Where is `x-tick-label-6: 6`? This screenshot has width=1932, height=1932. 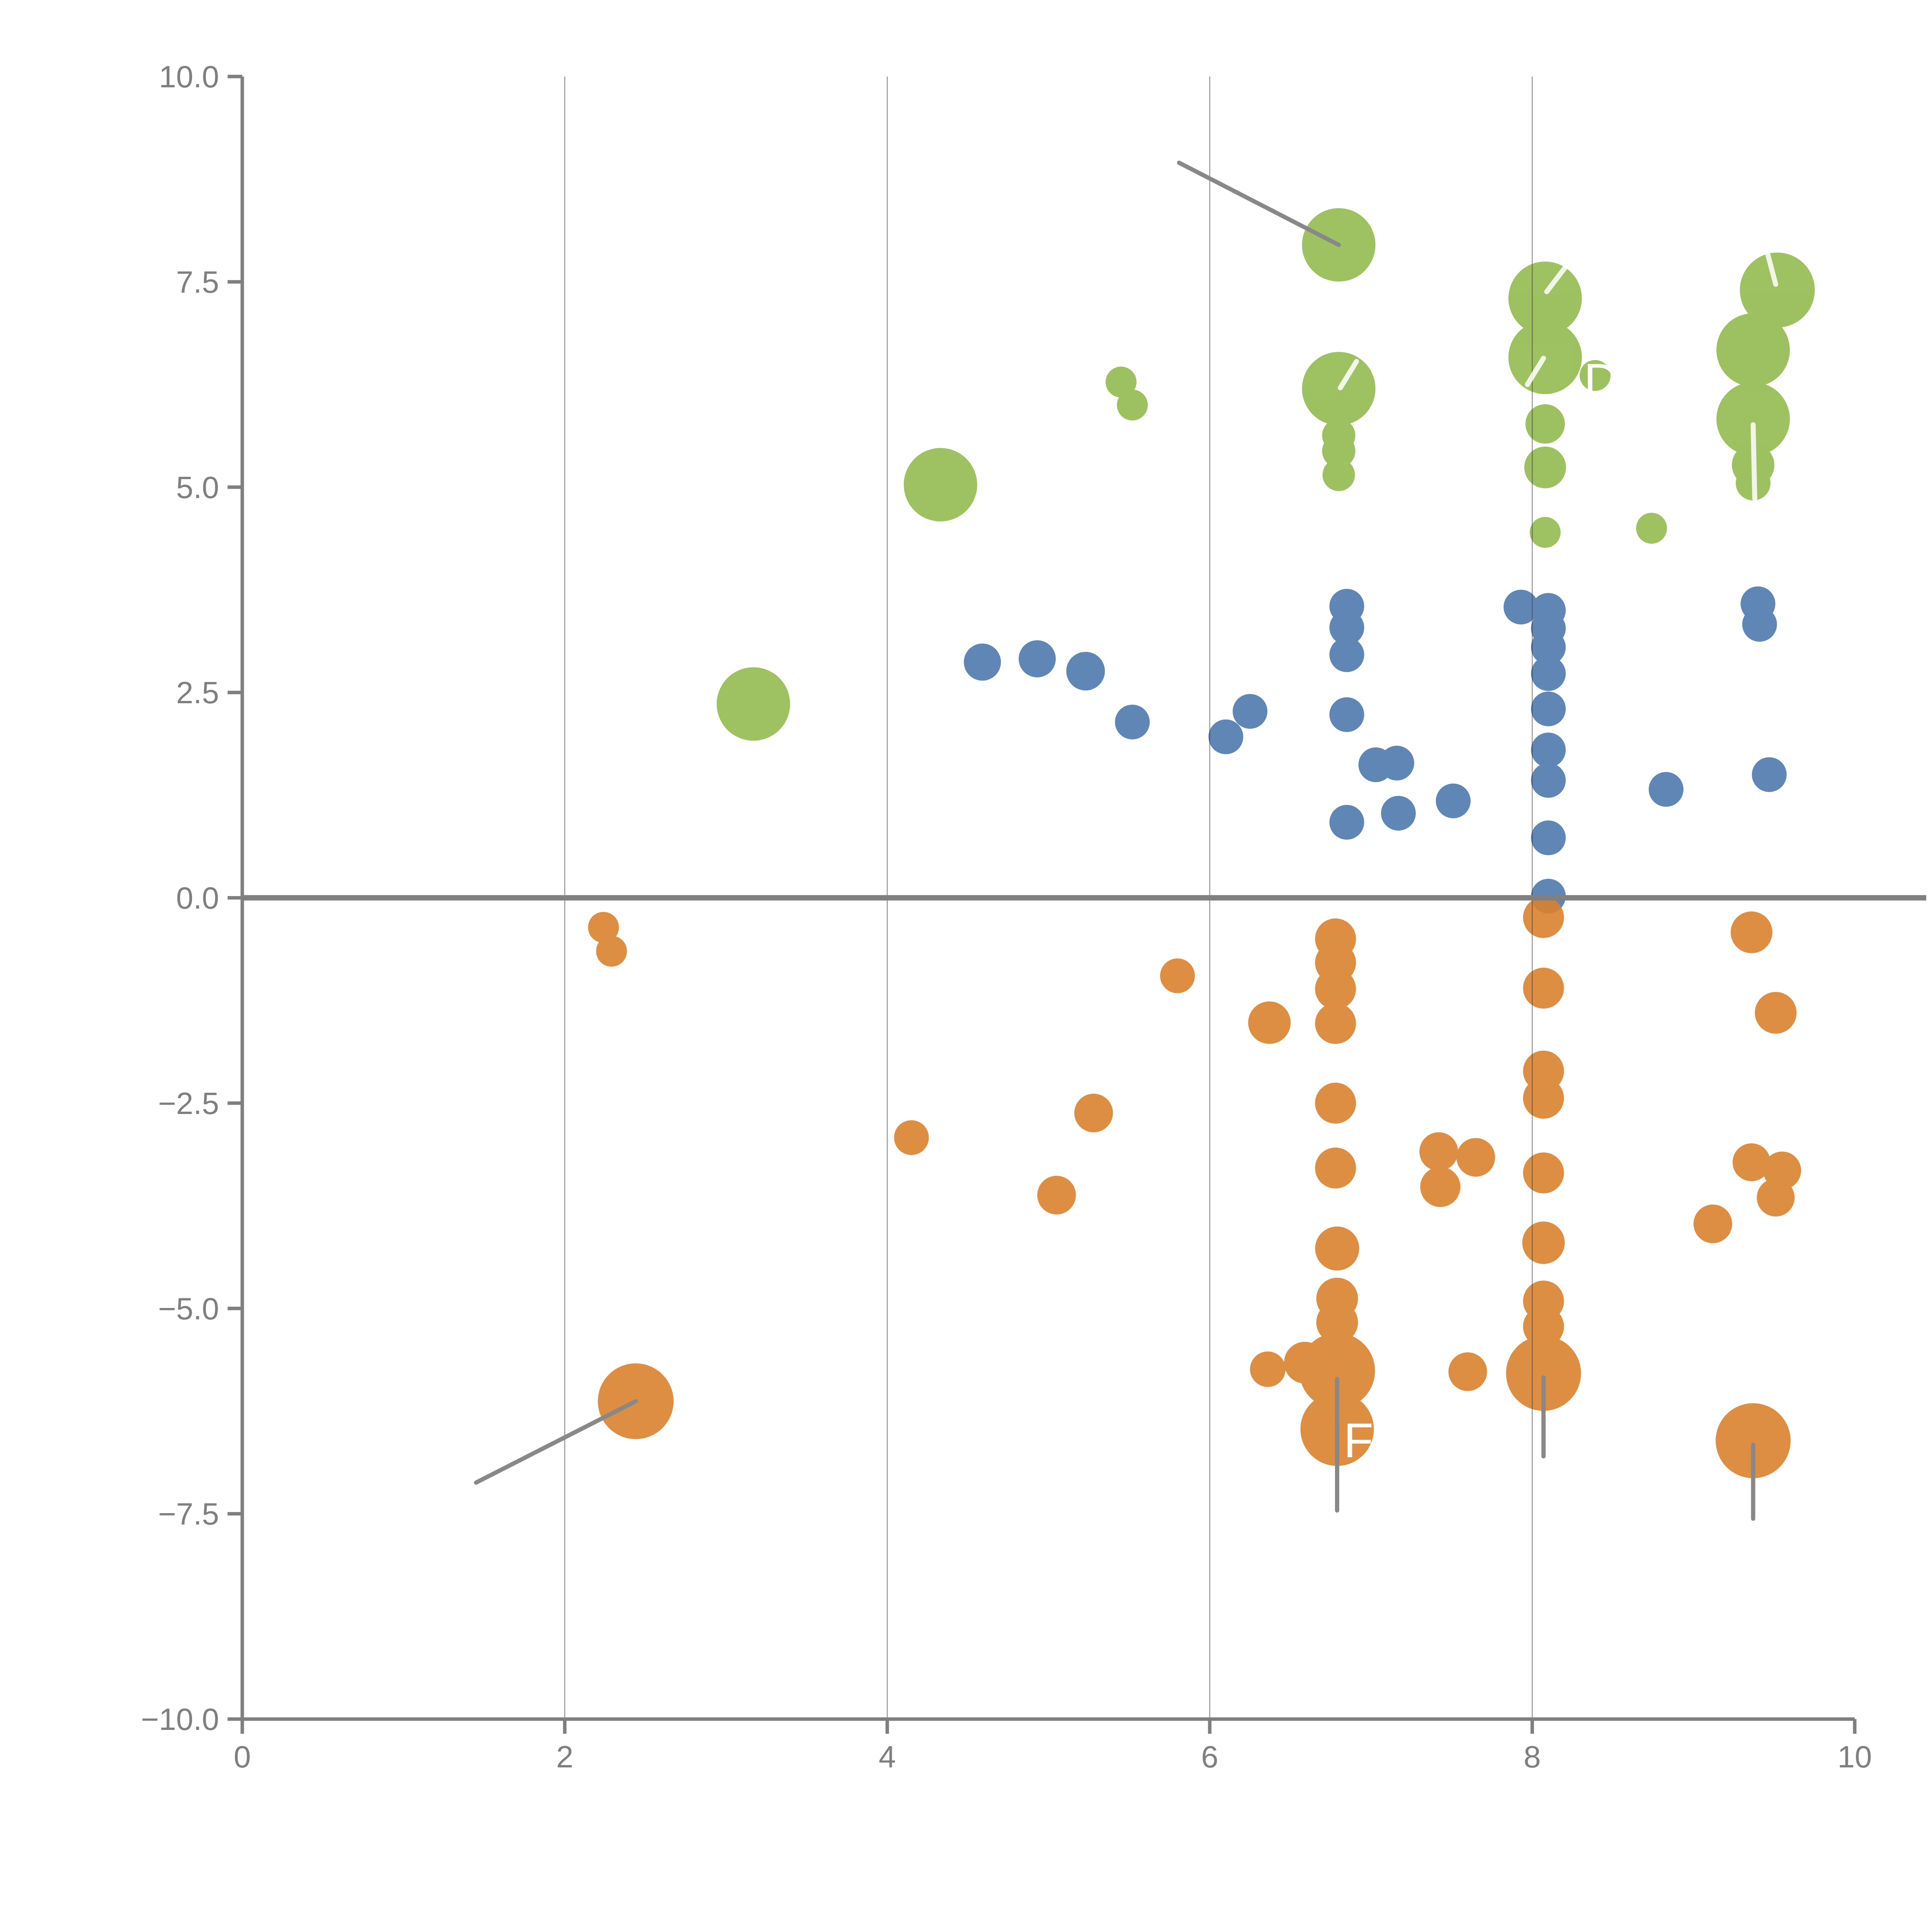
x-tick-label-6: 6 is located at coordinates (1210, 1757).